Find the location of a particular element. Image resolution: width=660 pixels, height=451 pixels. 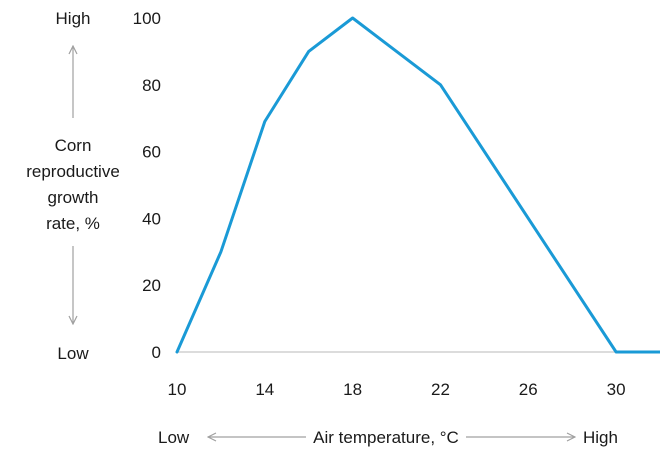

x-low-label: Low is located at coordinates (174, 437).